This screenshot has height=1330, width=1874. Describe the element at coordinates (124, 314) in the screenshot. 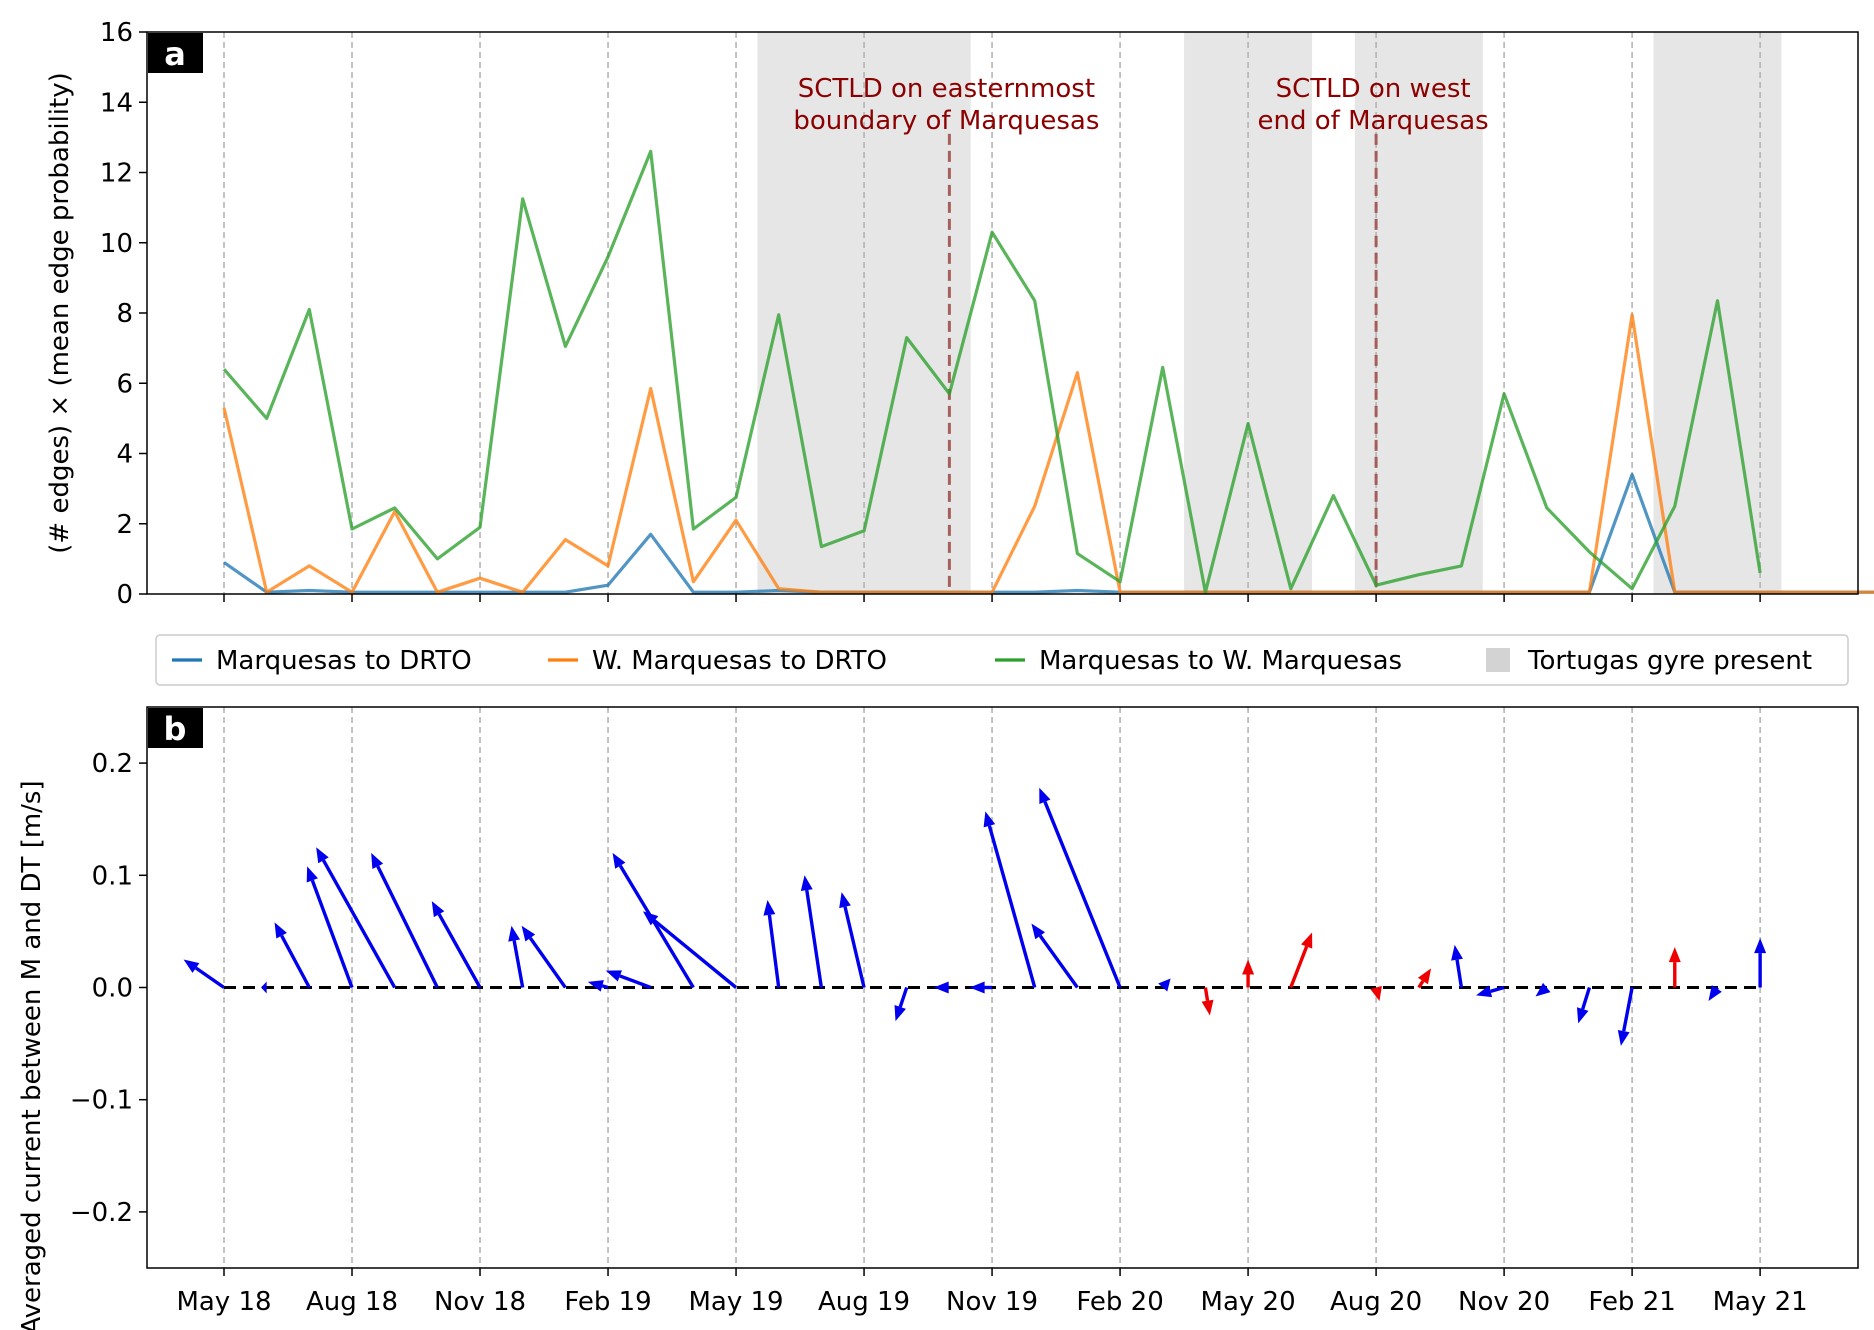

I see `y-tick-label-a-4: 8` at that location.